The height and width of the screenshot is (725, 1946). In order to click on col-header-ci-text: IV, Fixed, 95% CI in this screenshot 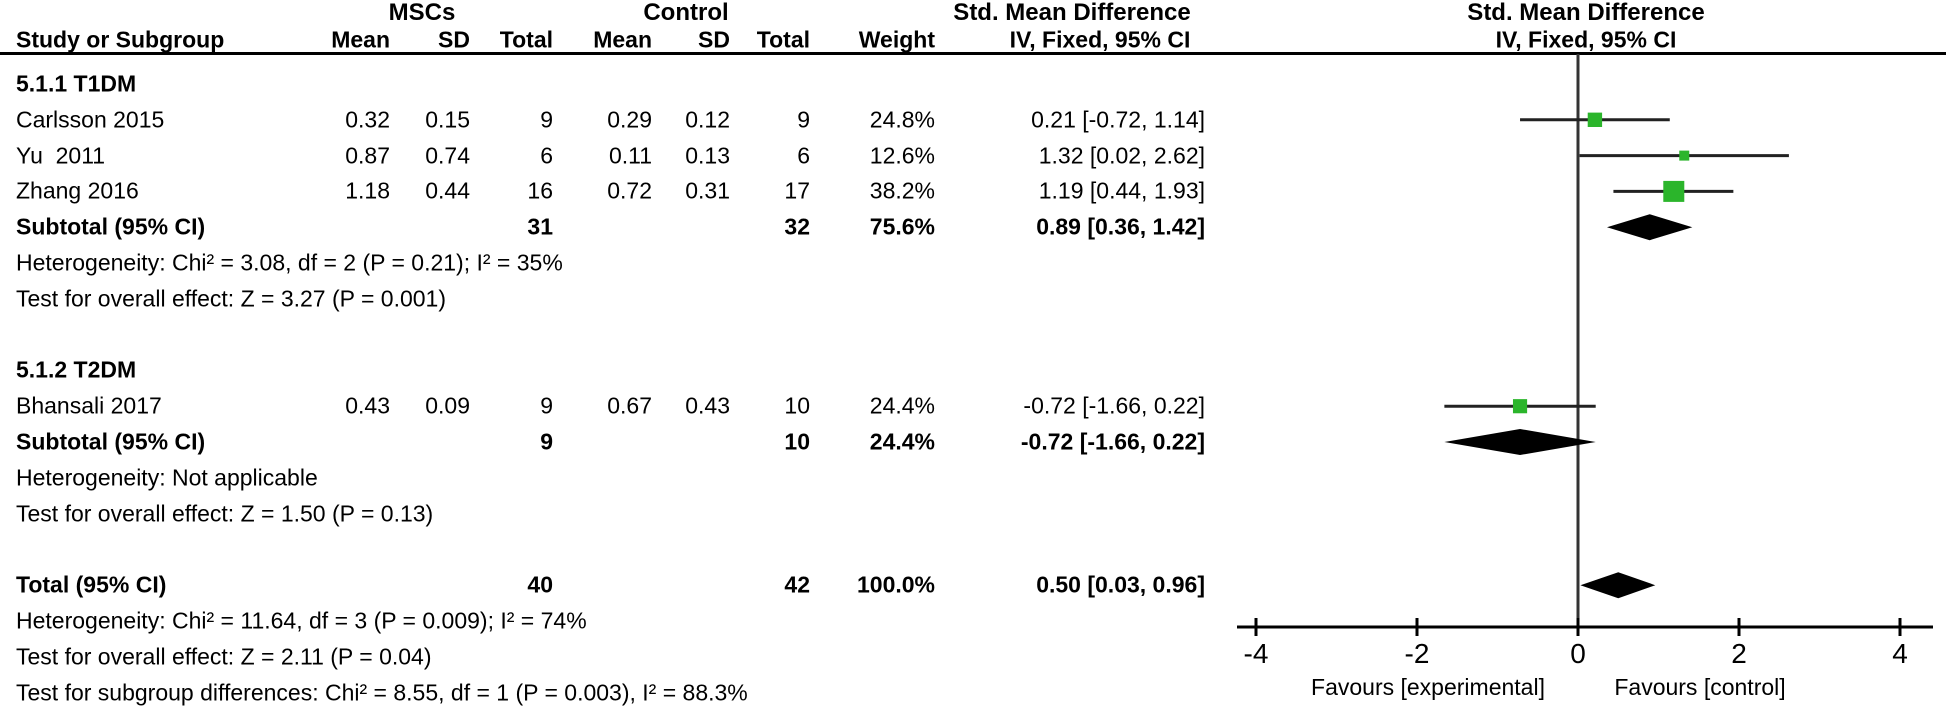, I will do `click(1100, 39)`.